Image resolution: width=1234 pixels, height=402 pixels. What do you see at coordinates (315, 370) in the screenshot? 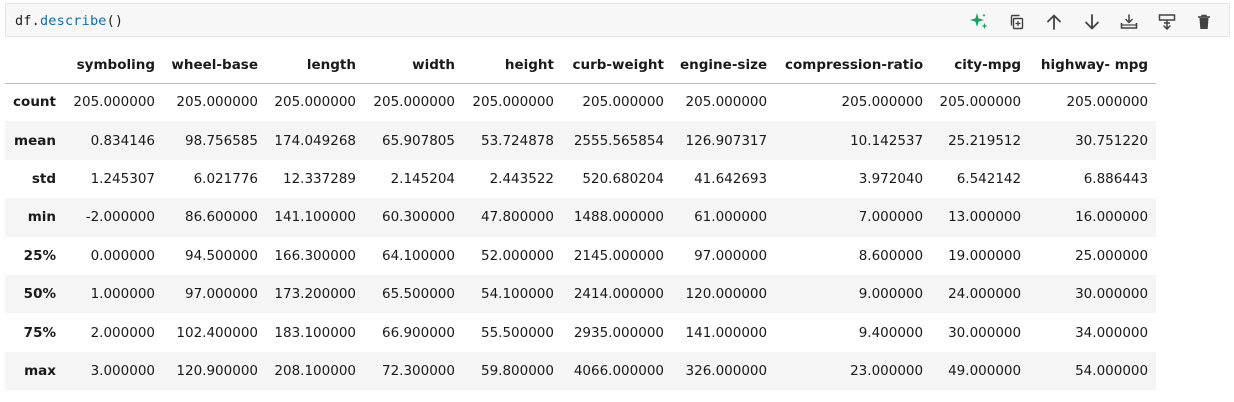
I see `table-cell: 208.100000` at bounding box center [315, 370].